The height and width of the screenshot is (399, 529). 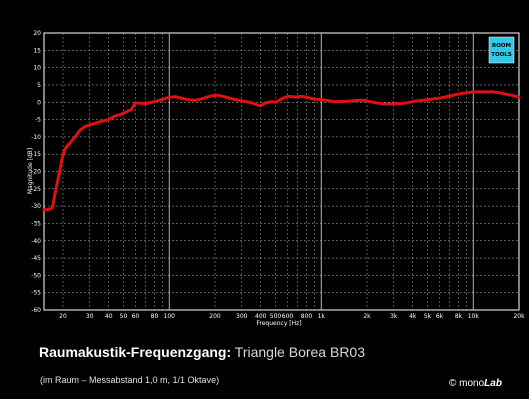 What do you see at coordinates (124, 316) in the screenshot?
I see `x-tick-label: 50` at bounding box center [124, 316].